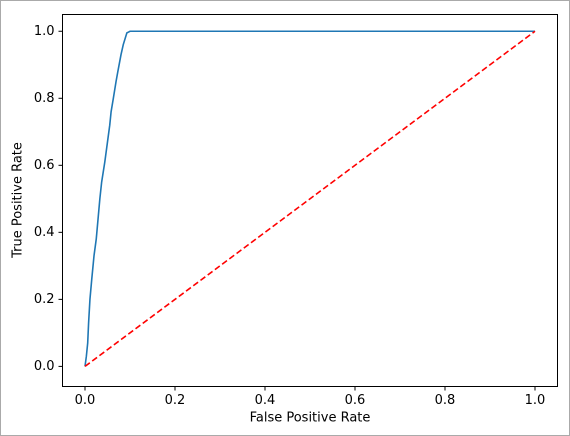  Describe the element at coordinates (44, 98) in the screenshot. I see `y-tick-label: 0.8` at that location.